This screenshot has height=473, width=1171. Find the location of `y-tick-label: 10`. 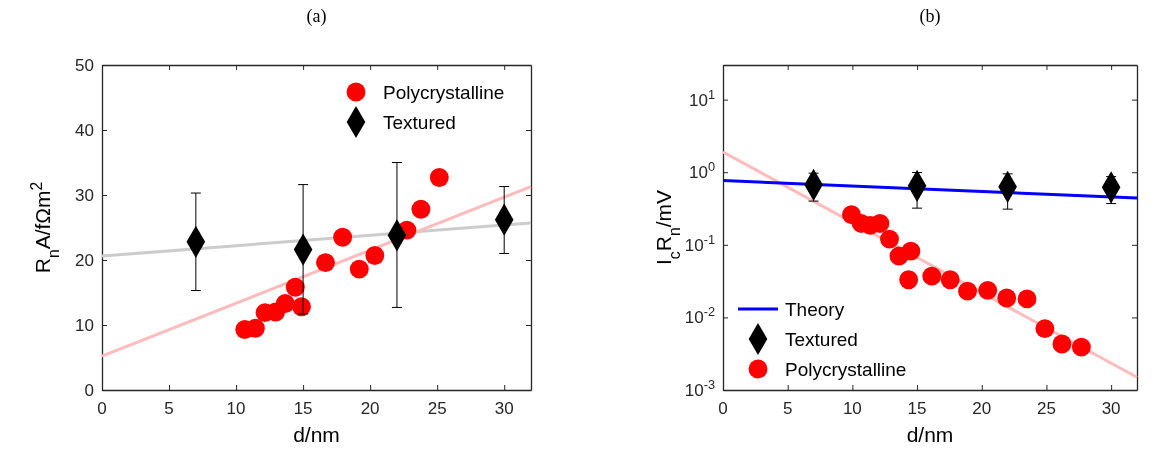

y-tick-label: 10 is located at coordinates (84, 325).